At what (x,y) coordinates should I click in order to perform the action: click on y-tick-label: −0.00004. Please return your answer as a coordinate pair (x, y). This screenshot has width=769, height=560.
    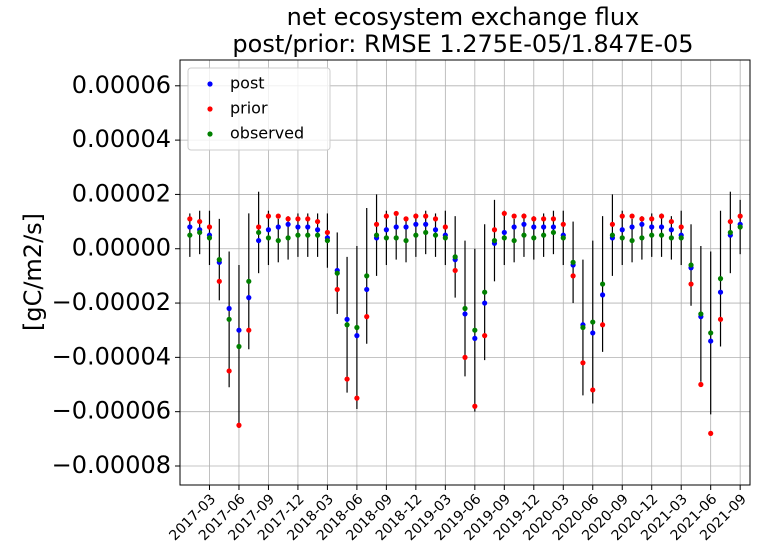
    Looking at the image, I should click on (111, 356).